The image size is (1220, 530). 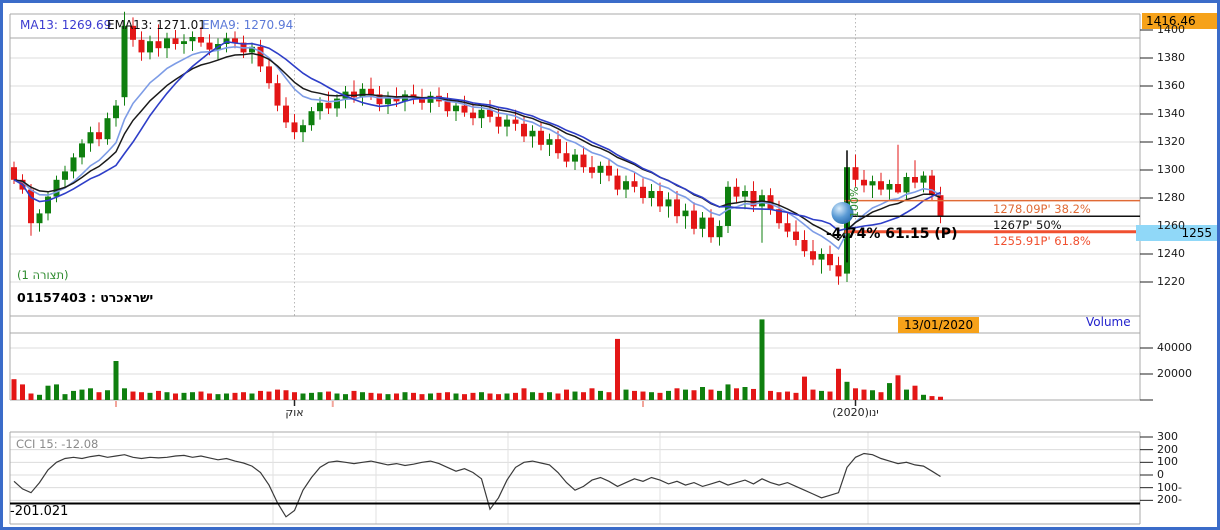 What do you see at coordinates (1171, 57) in the screenshot?
I see `price-axis-label: 1380` at bounding box center [1171, 57].